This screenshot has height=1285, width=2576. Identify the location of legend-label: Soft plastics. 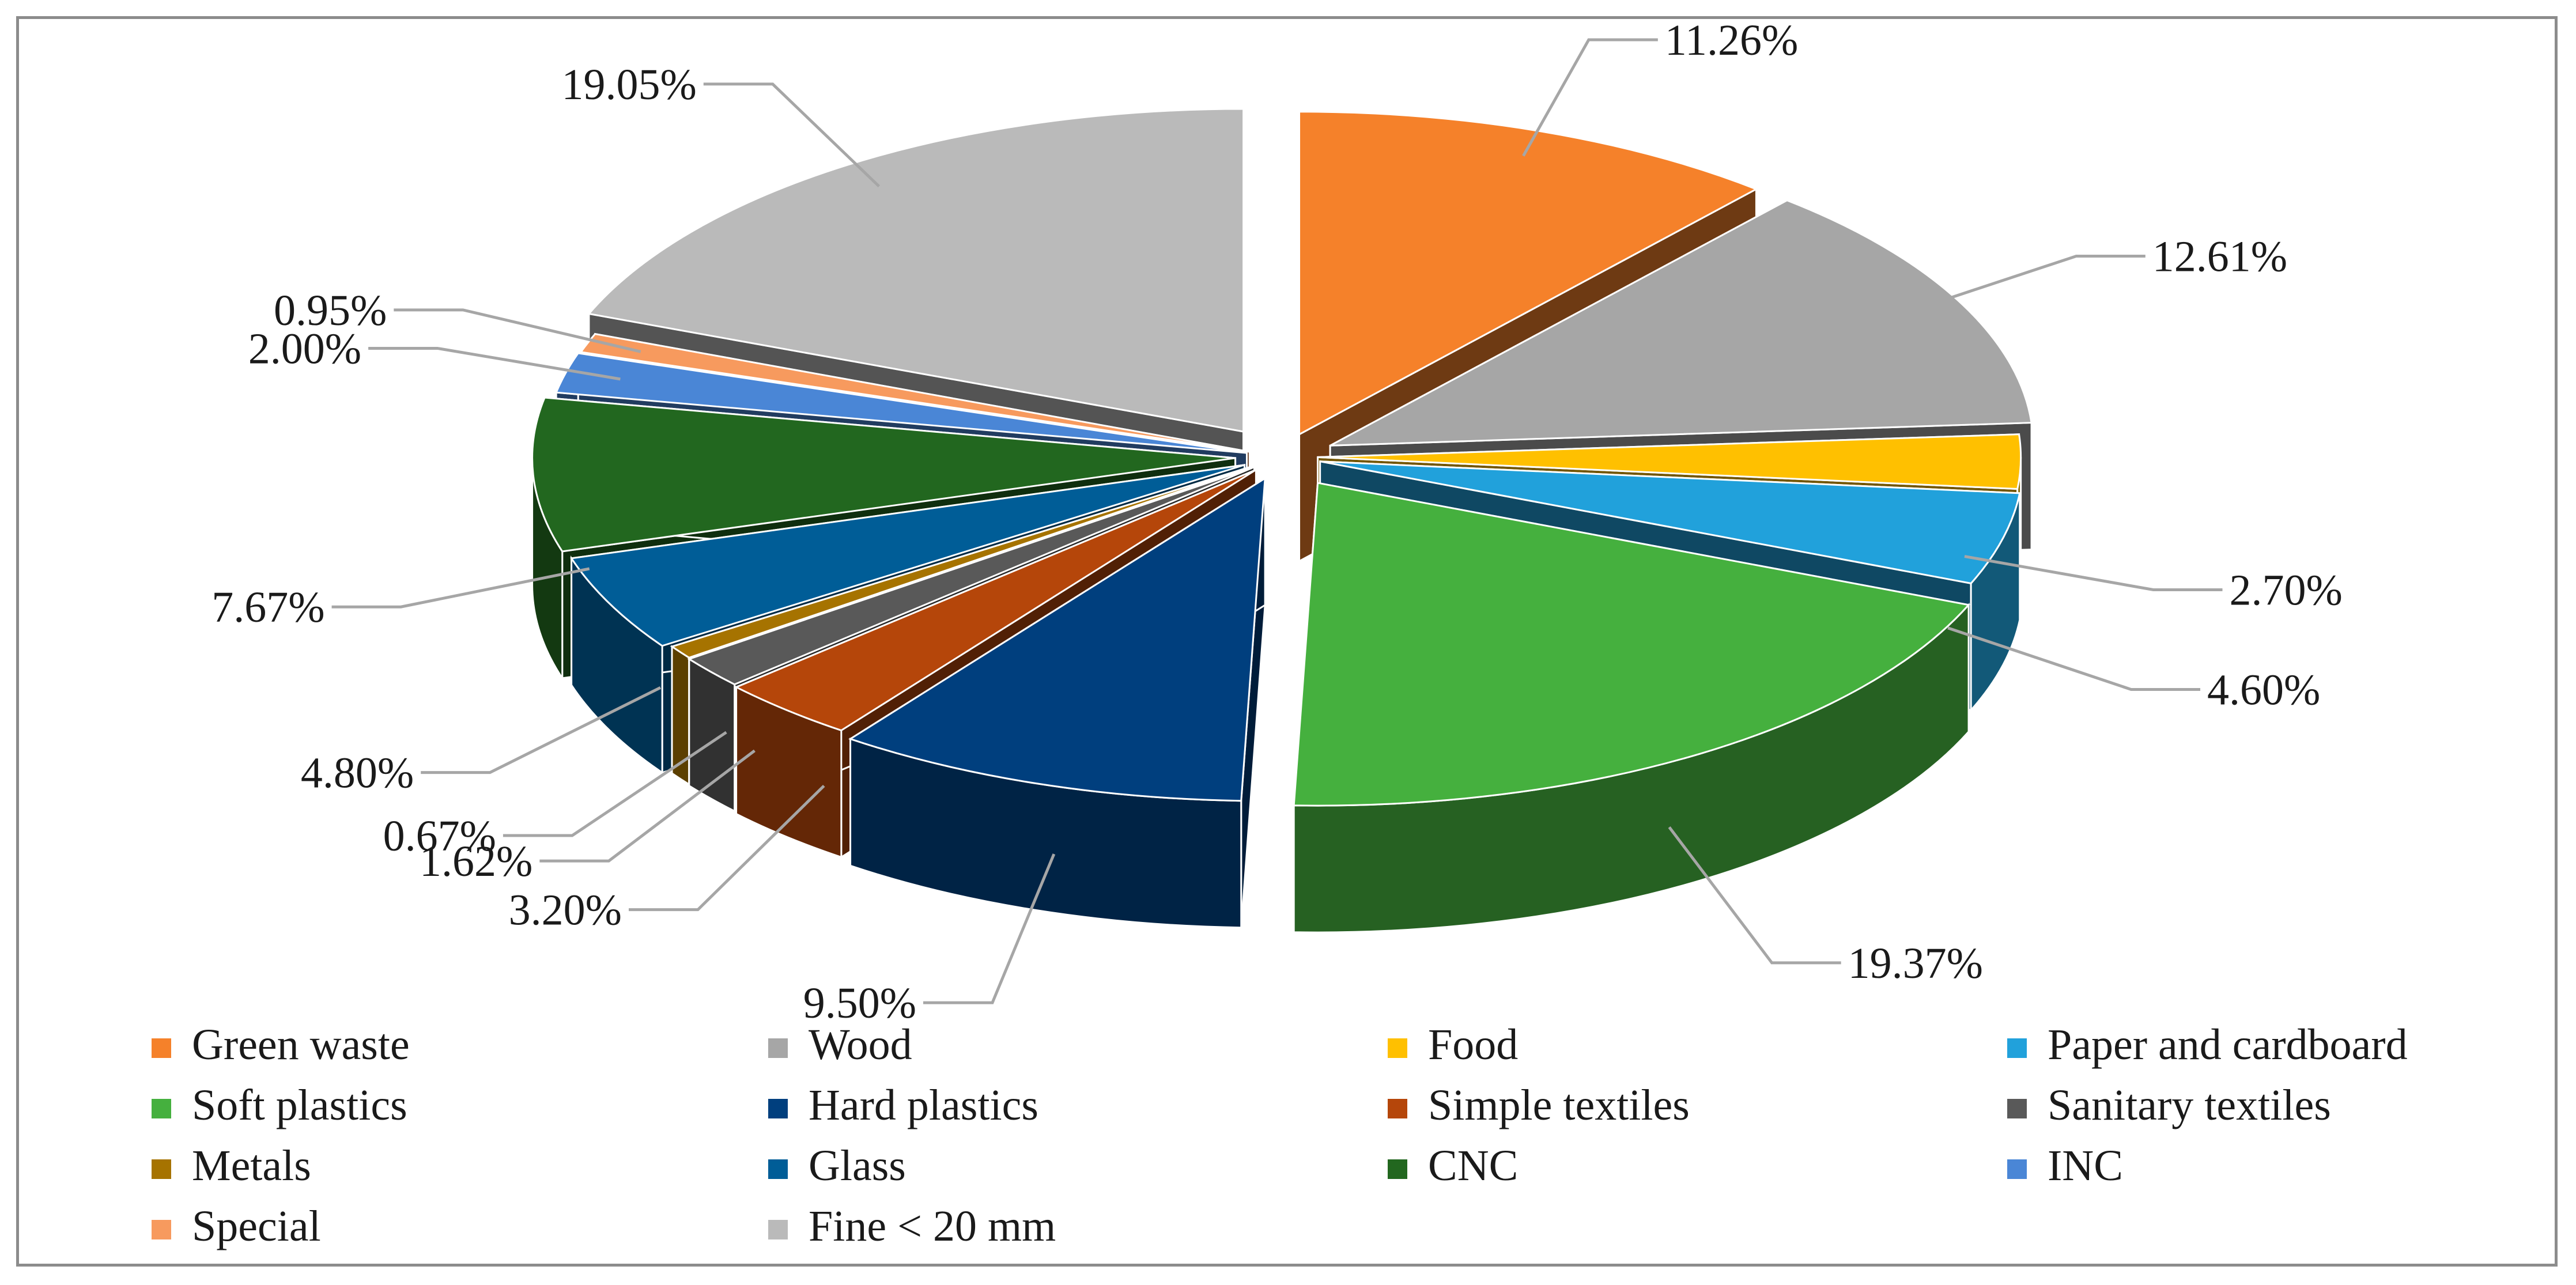
(299, 1105).